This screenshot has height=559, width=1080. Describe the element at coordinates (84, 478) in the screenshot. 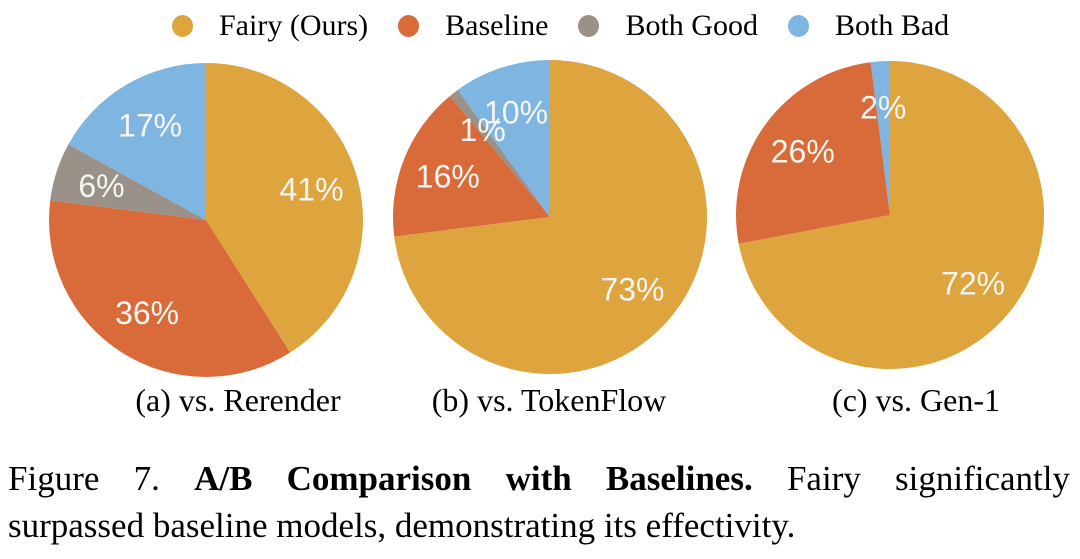

I see `caption-figure-label: Figure 7.` at that location.